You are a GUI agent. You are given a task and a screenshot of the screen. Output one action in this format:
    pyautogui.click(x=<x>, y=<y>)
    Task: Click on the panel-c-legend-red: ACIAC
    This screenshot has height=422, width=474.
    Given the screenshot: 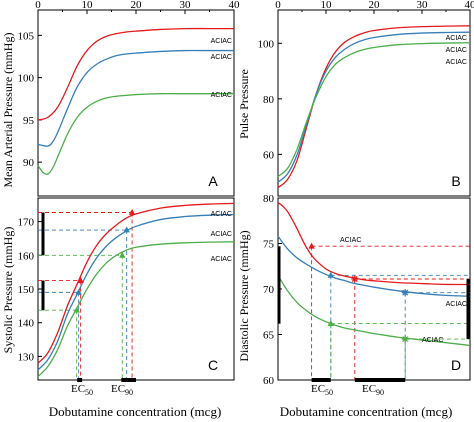 What is the action you would take?
    pyautogui.click(x=221, y=214)
    